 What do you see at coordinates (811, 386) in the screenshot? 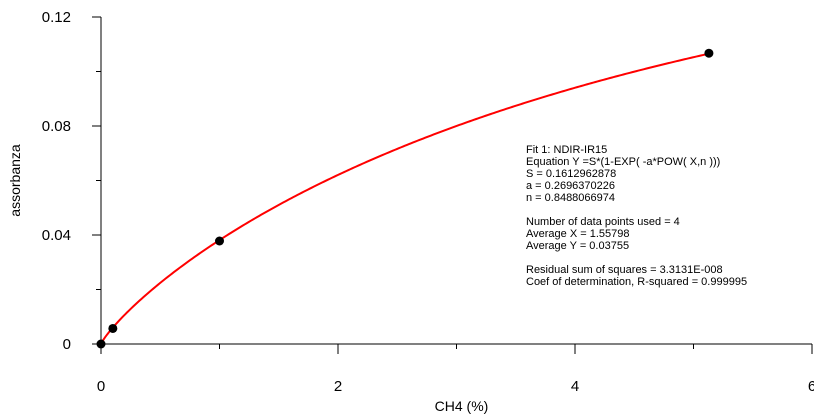
I see `x-tick-label: 6` at bounding box center [811, 386].